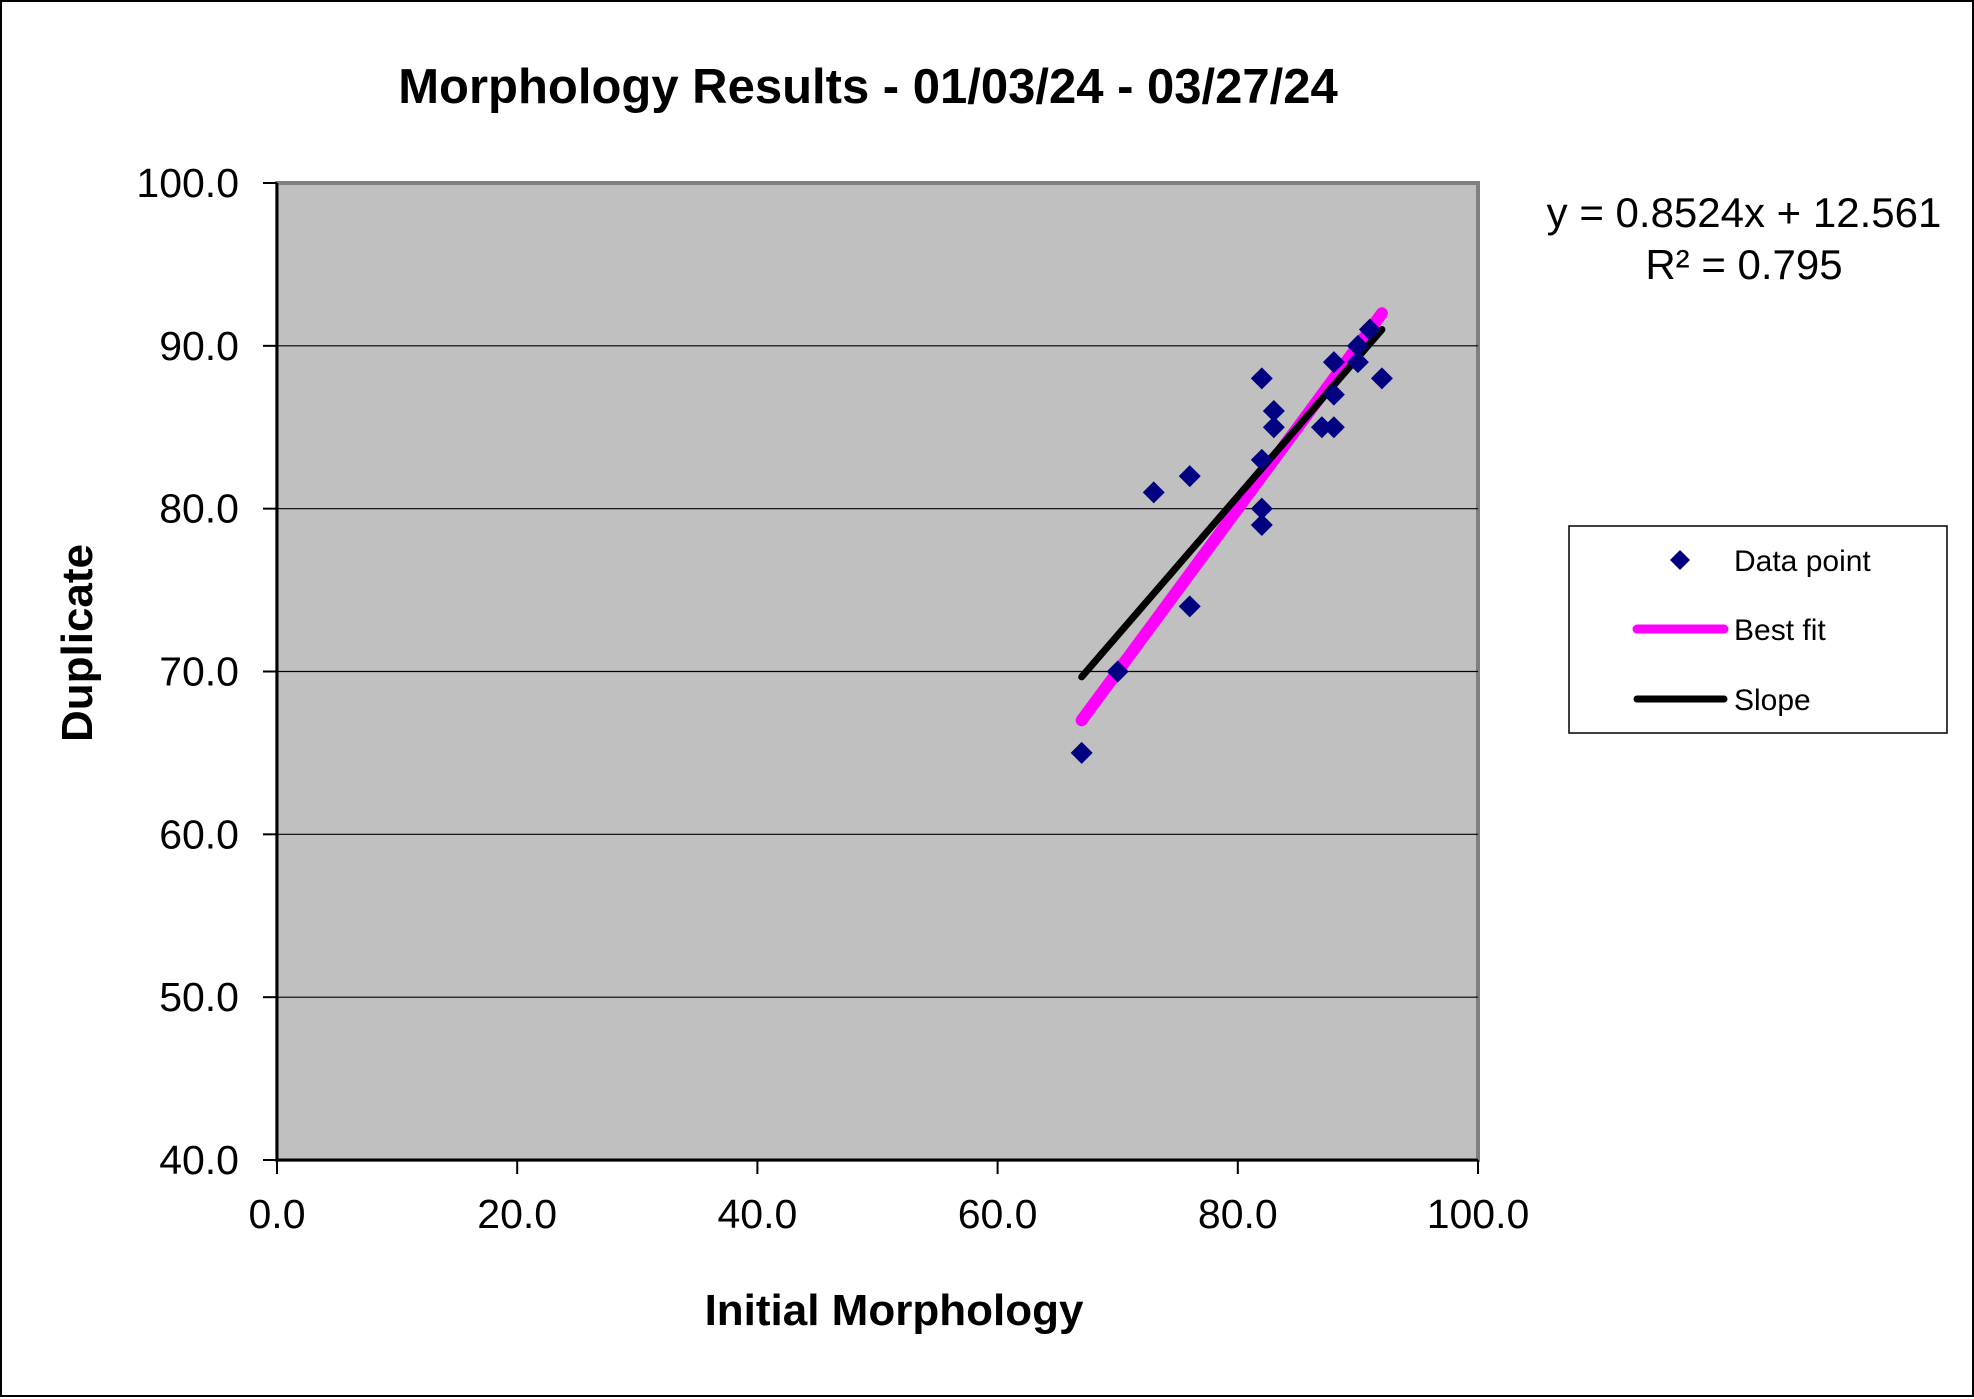 Image resolution: width=1974 pixels, height=1399 pixels. What do you see at coordinates (199, 1160) in the screenshot?
I see `y-tick-label: 40.0` at bounding box center [199, 1160].